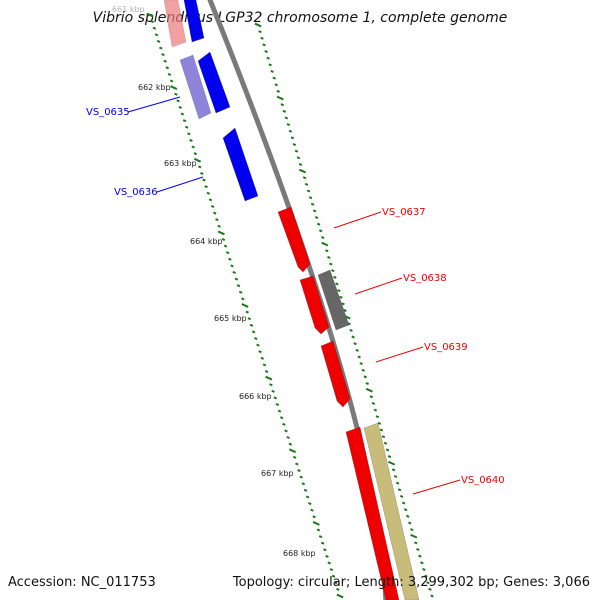 Image resolution: width=600 pixels, height=600 pixels. I want to click on gene-feature-vs-0640-other, so click(391, 511).